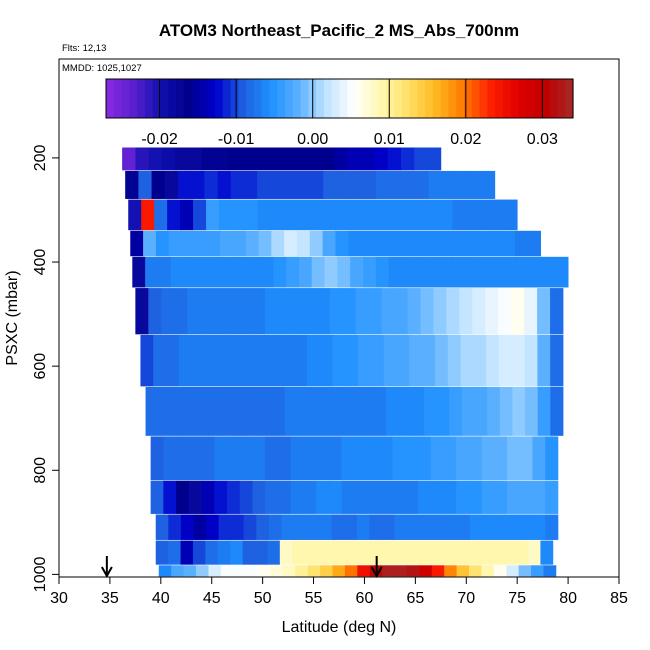 This screenshot has height=650, width=650. I want to click on x-tick-label: 65, so click(415, 598).